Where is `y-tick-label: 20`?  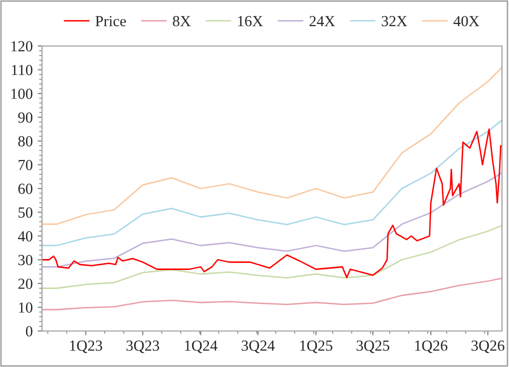
y-tick-label: 20 is located at coordinates (25, 283).